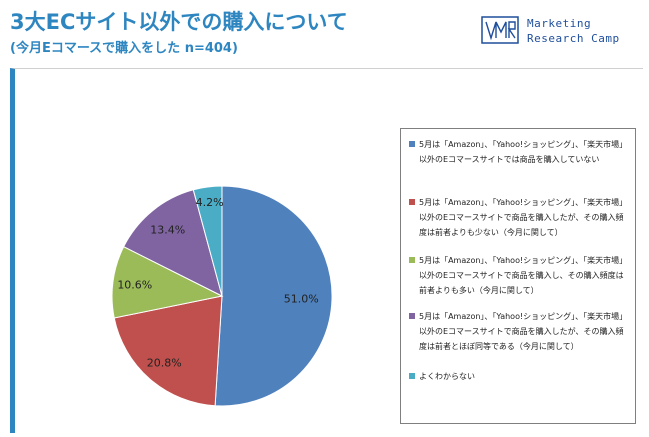 The image size is (649, 437). Describe the element at coordinates (447, 376) in the screenshot. I see `legend-label: よくわからない` at that location.